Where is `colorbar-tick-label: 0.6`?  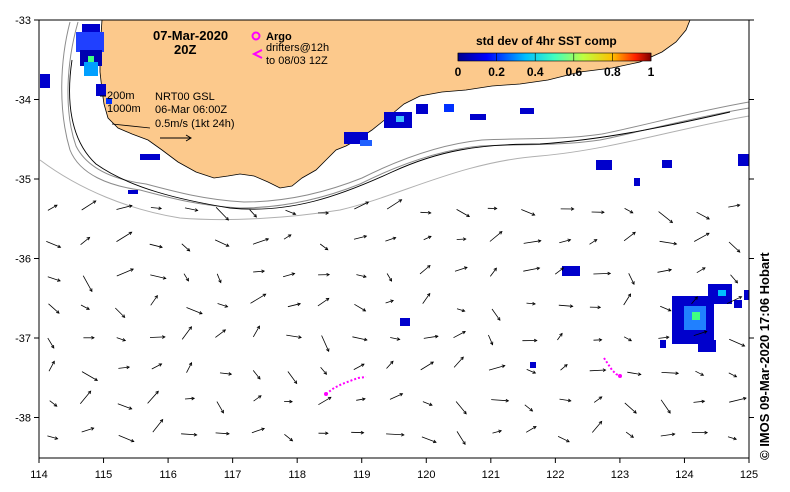
colorbar-tick-label: 0.6 is located at coordinates (573, 72).